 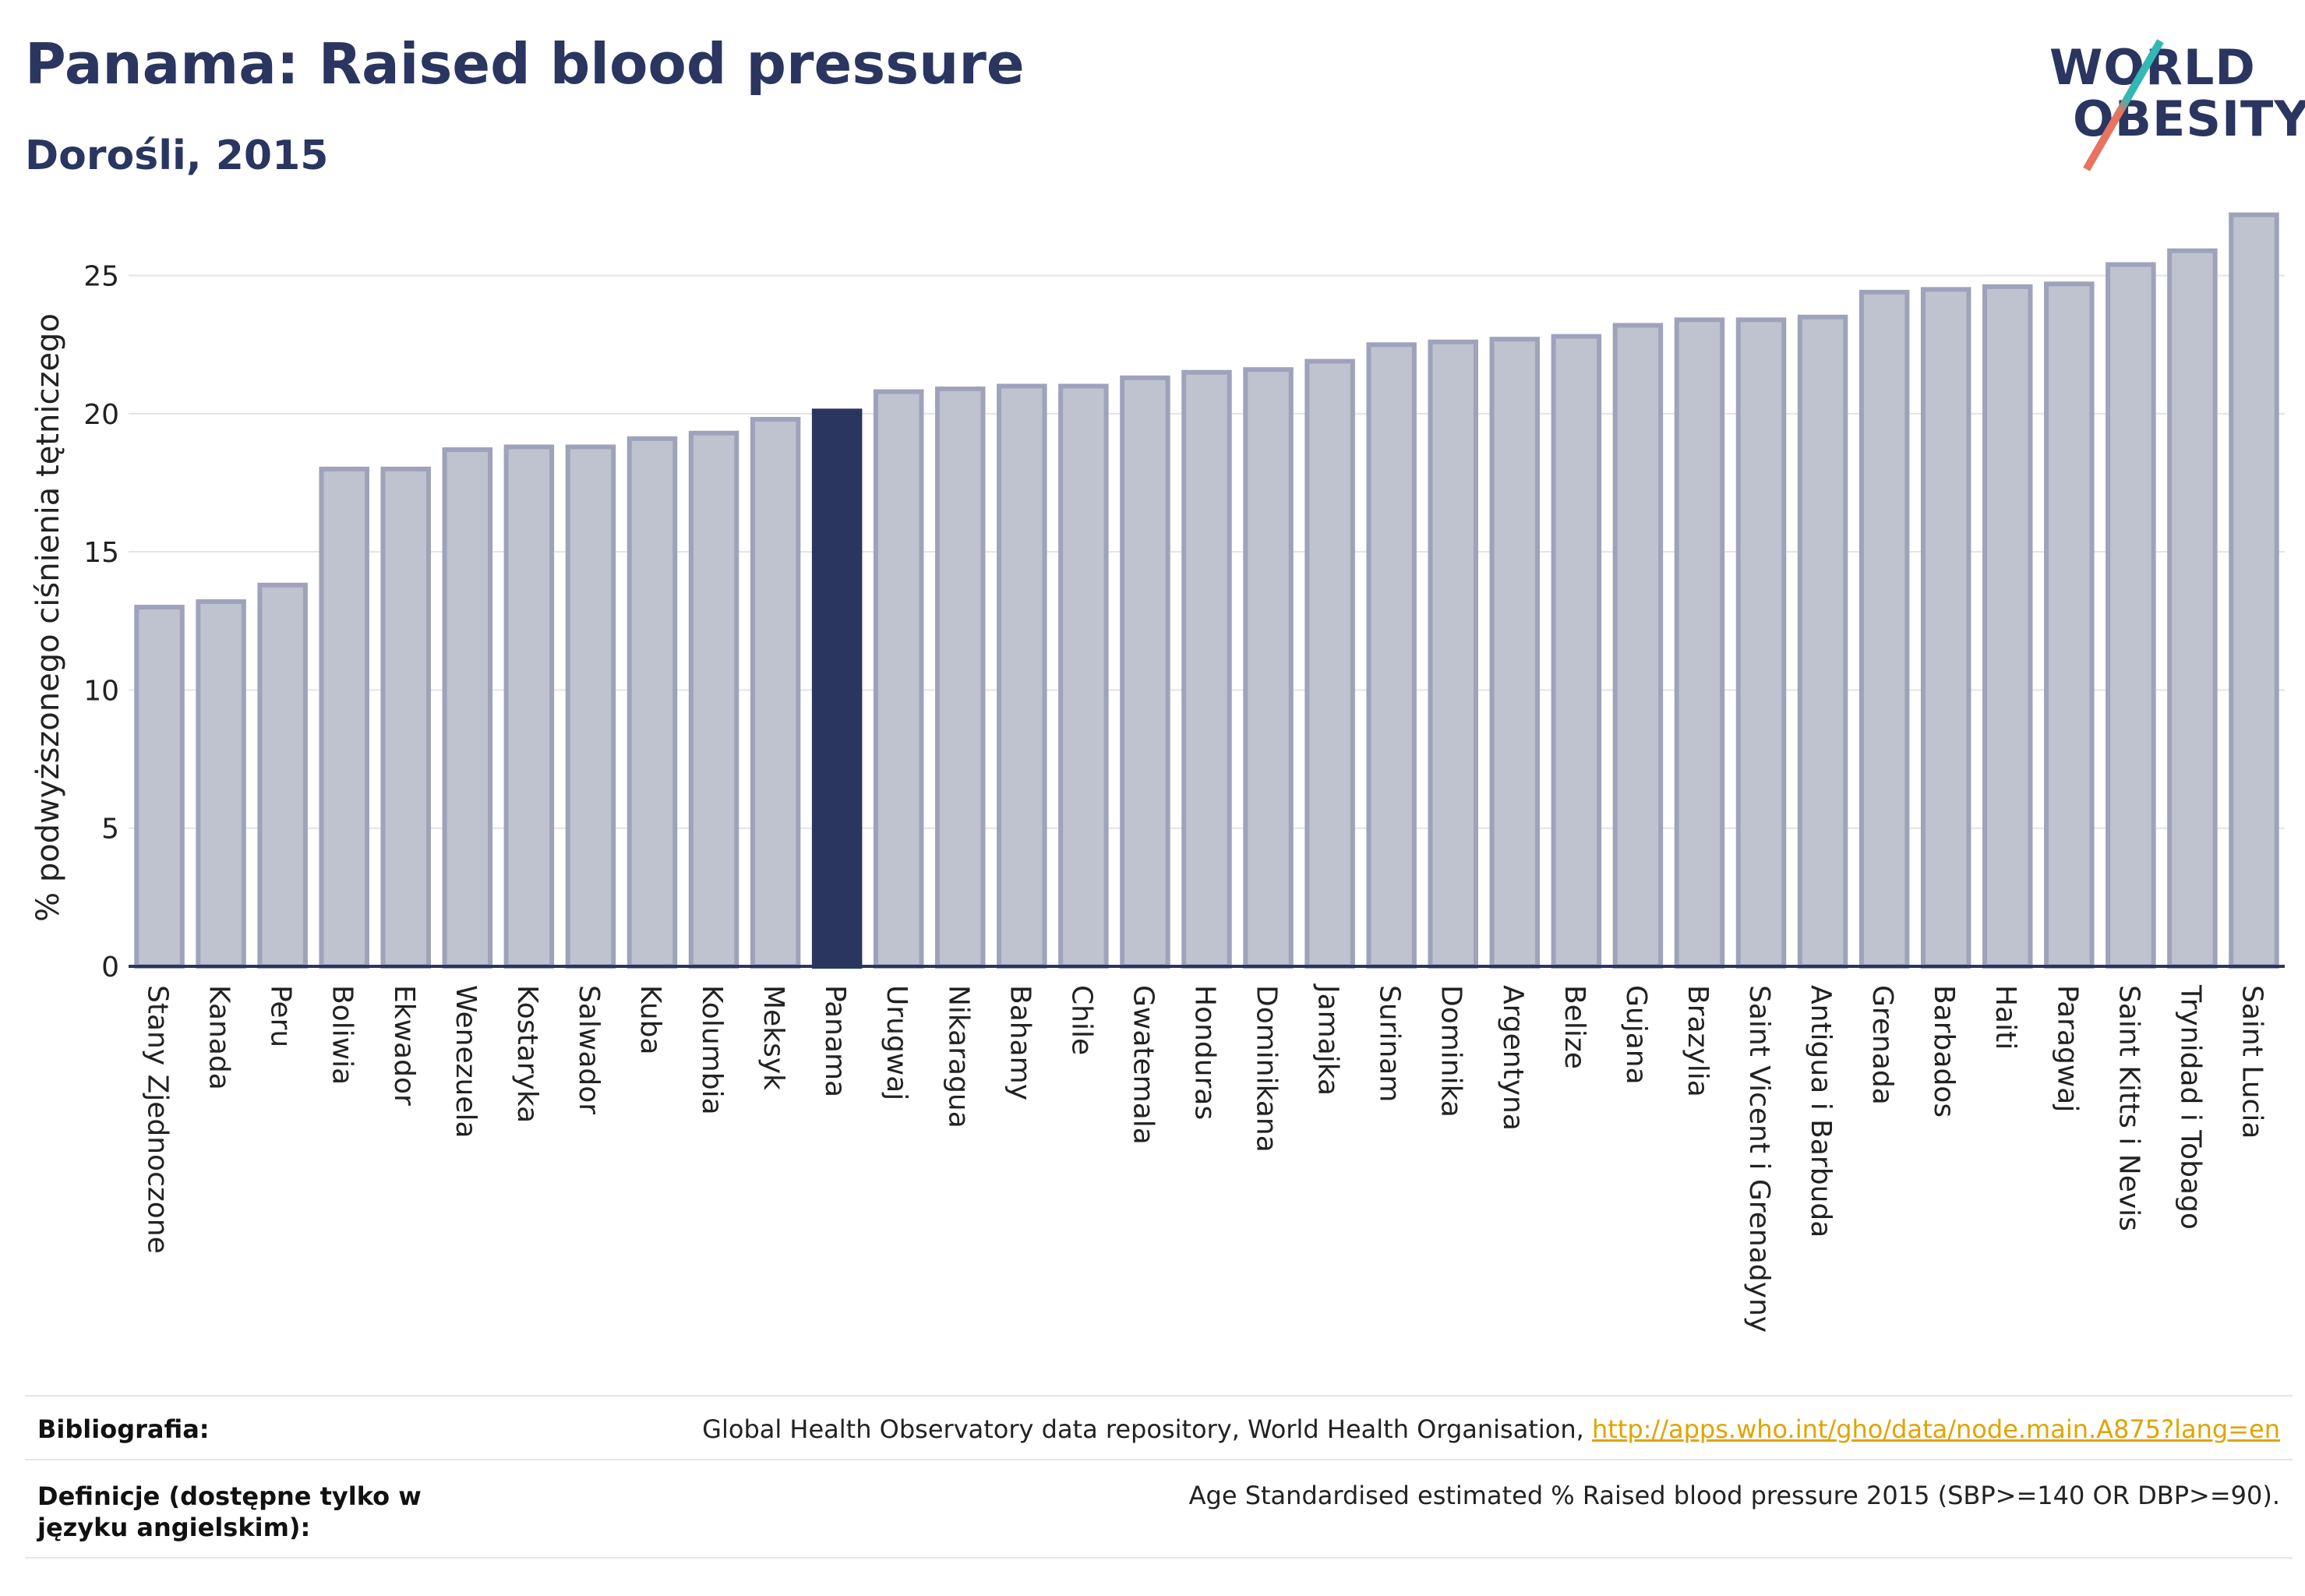 What do you see at coordinates (2252, 1062) in the screenshot?
I see `x-tick-label: Saint Lucia` at bounding box center [2252, 1062].